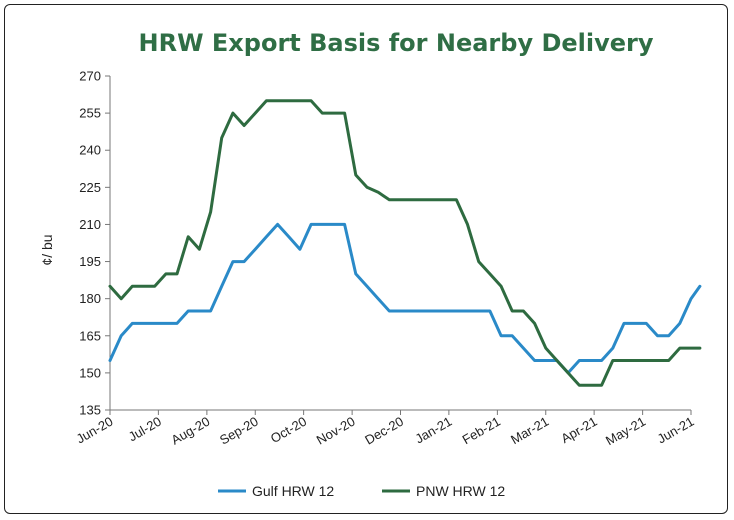 This screenshot has height=520, width=734. I want to click on x-tick-label: Sep-20, so click(239, 431).